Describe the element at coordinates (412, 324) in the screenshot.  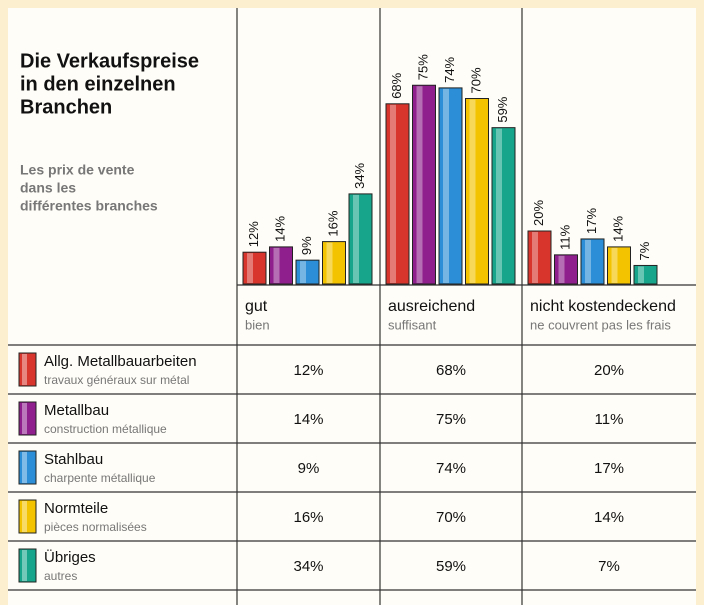
I see `x-tick-label-fr: suffisant` at that location.